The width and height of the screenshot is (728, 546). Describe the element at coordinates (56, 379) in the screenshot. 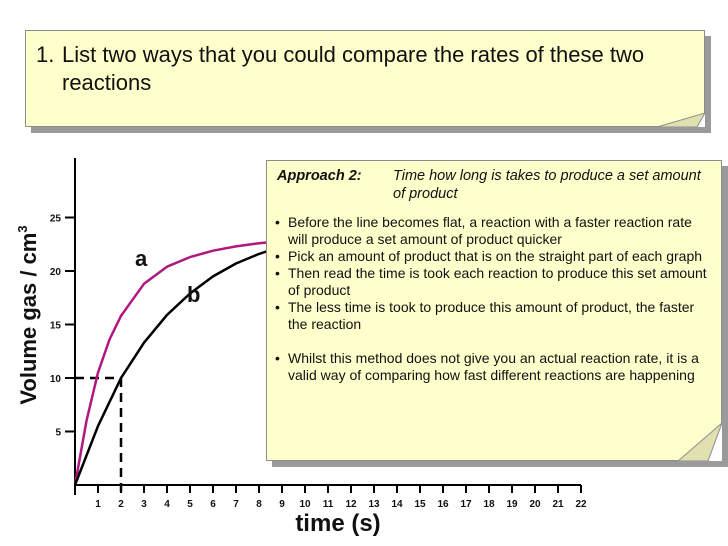

I see `y-tick-label: 10` at that location.